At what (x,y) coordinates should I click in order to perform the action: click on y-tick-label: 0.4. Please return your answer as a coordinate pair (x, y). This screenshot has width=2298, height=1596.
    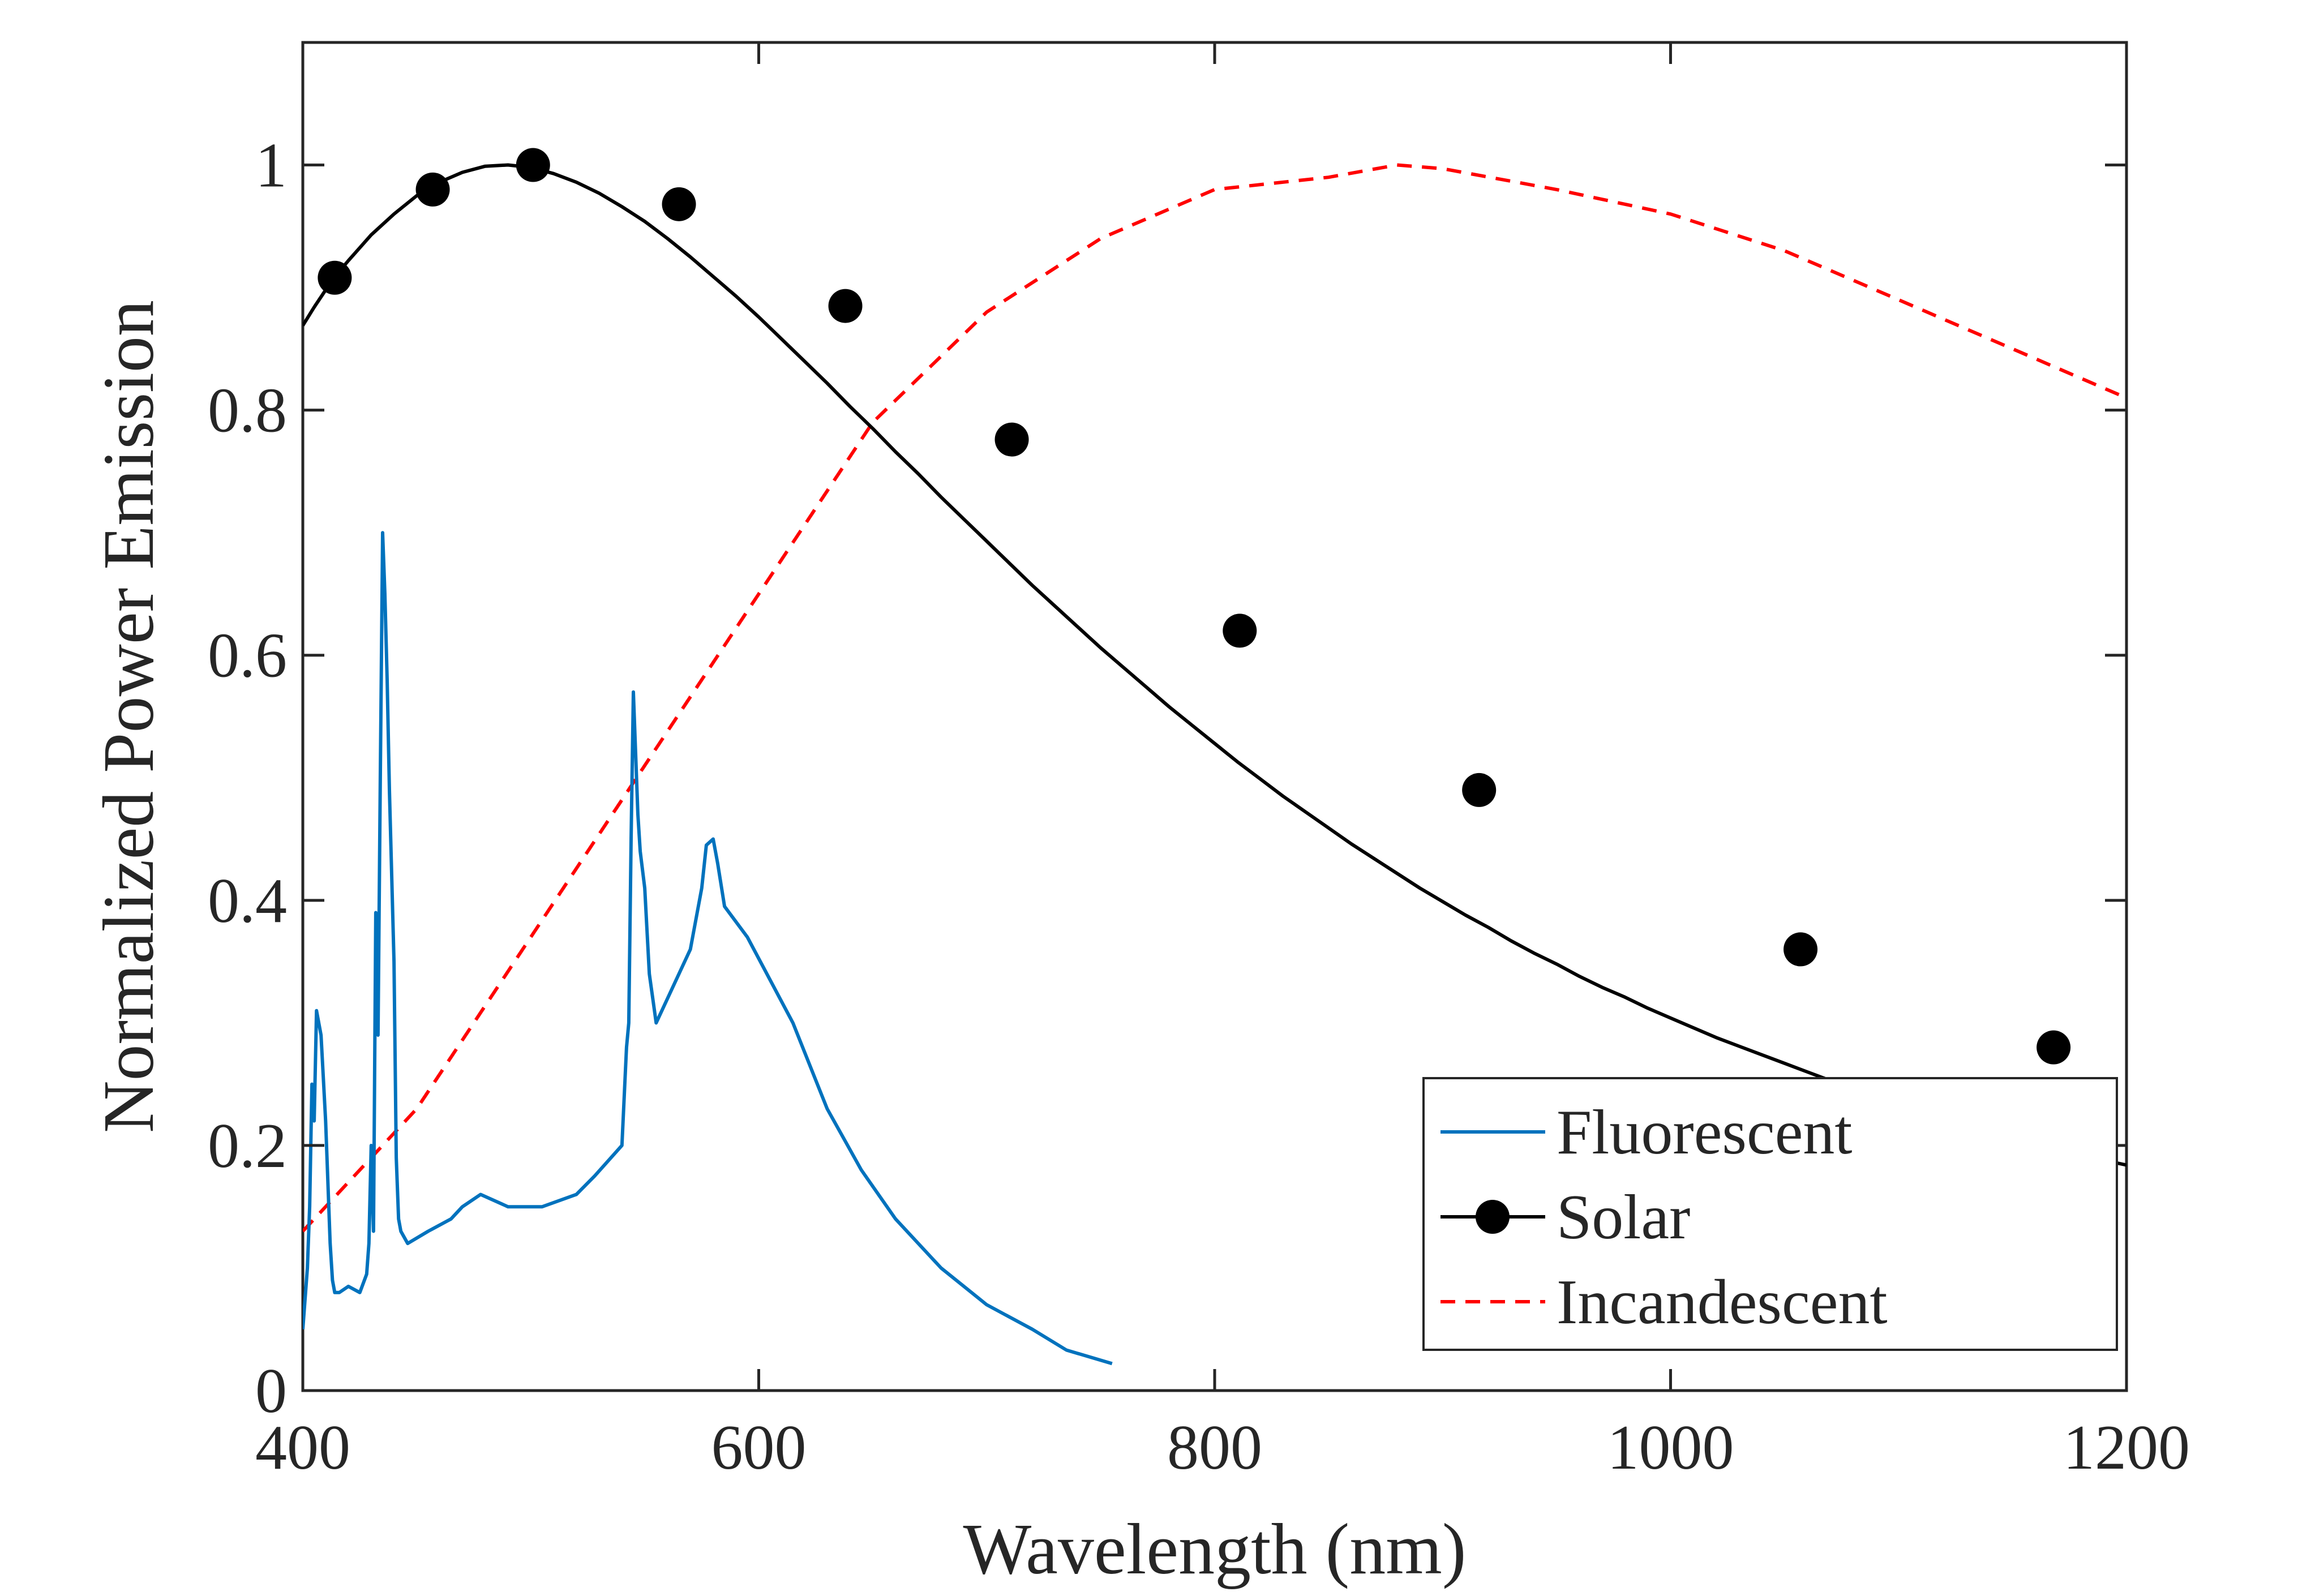
    Looking at the image, I should click on (248, 901).